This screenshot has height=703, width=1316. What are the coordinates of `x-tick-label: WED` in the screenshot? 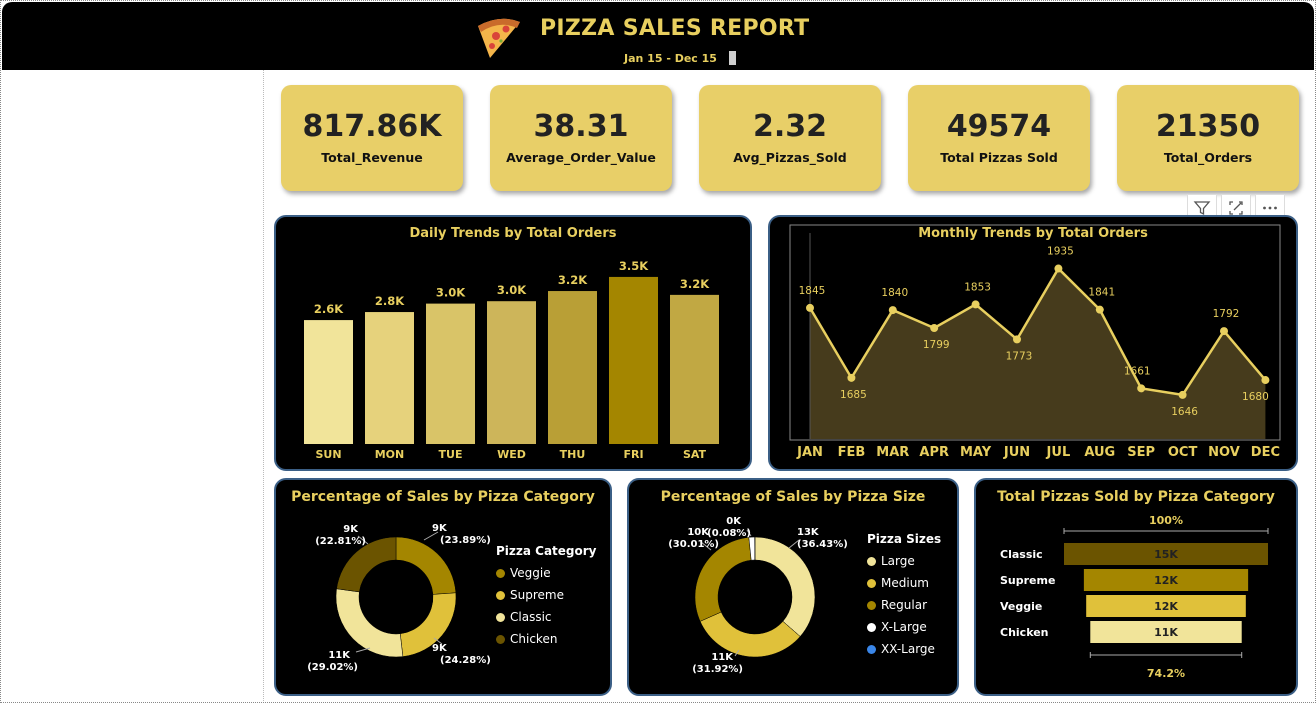 It's located at (511, 454).